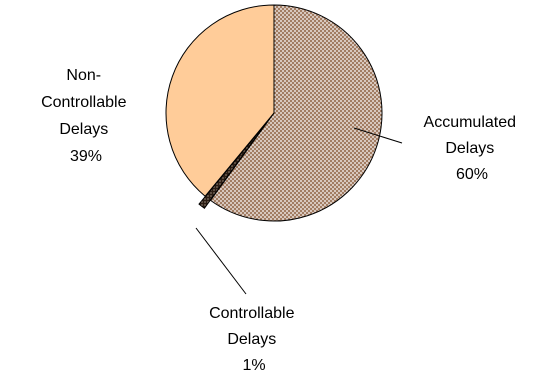 This screenshot has width=559, height=383. Describe the element at coordinates (470, 122) in the screenshot. I see `label-line: Accumulated` at that location.